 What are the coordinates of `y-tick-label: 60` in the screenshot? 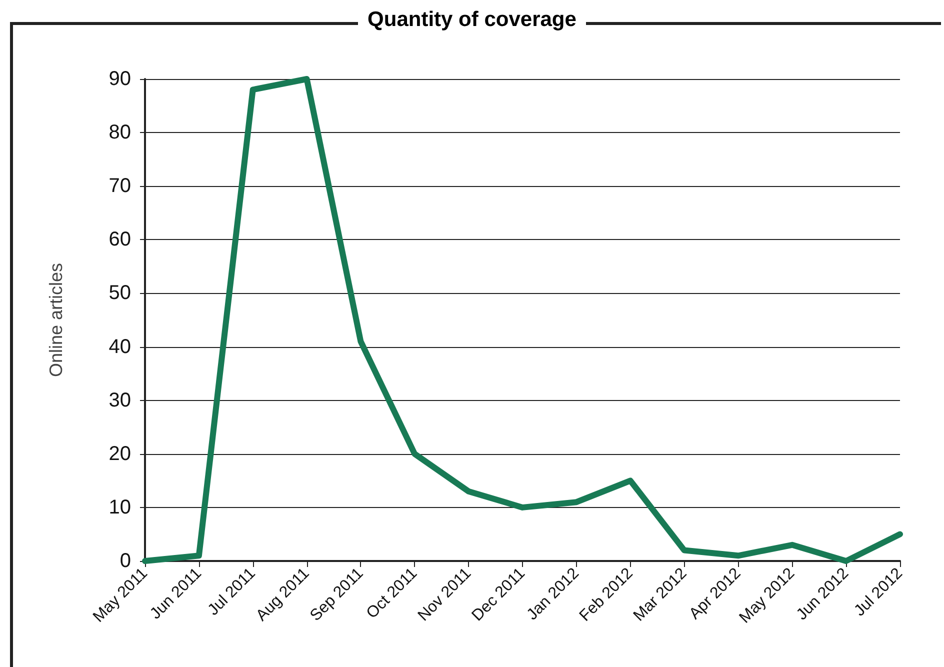 It's located at (119, 239).